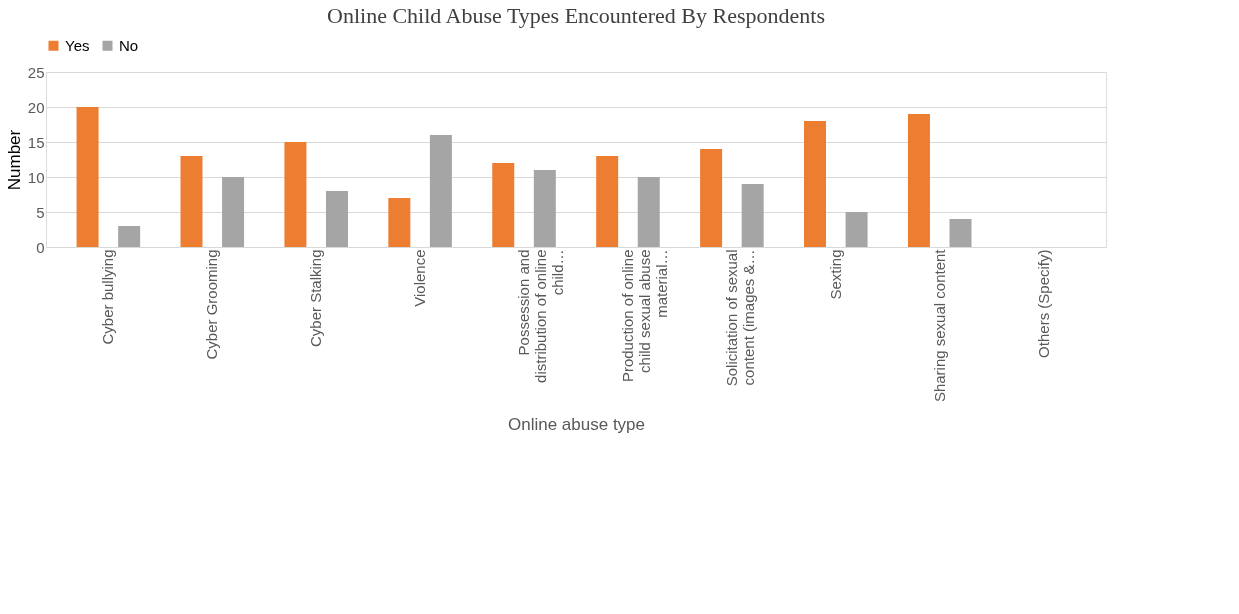  I want to click on x-tick-label: Violence, so click(420, 278).